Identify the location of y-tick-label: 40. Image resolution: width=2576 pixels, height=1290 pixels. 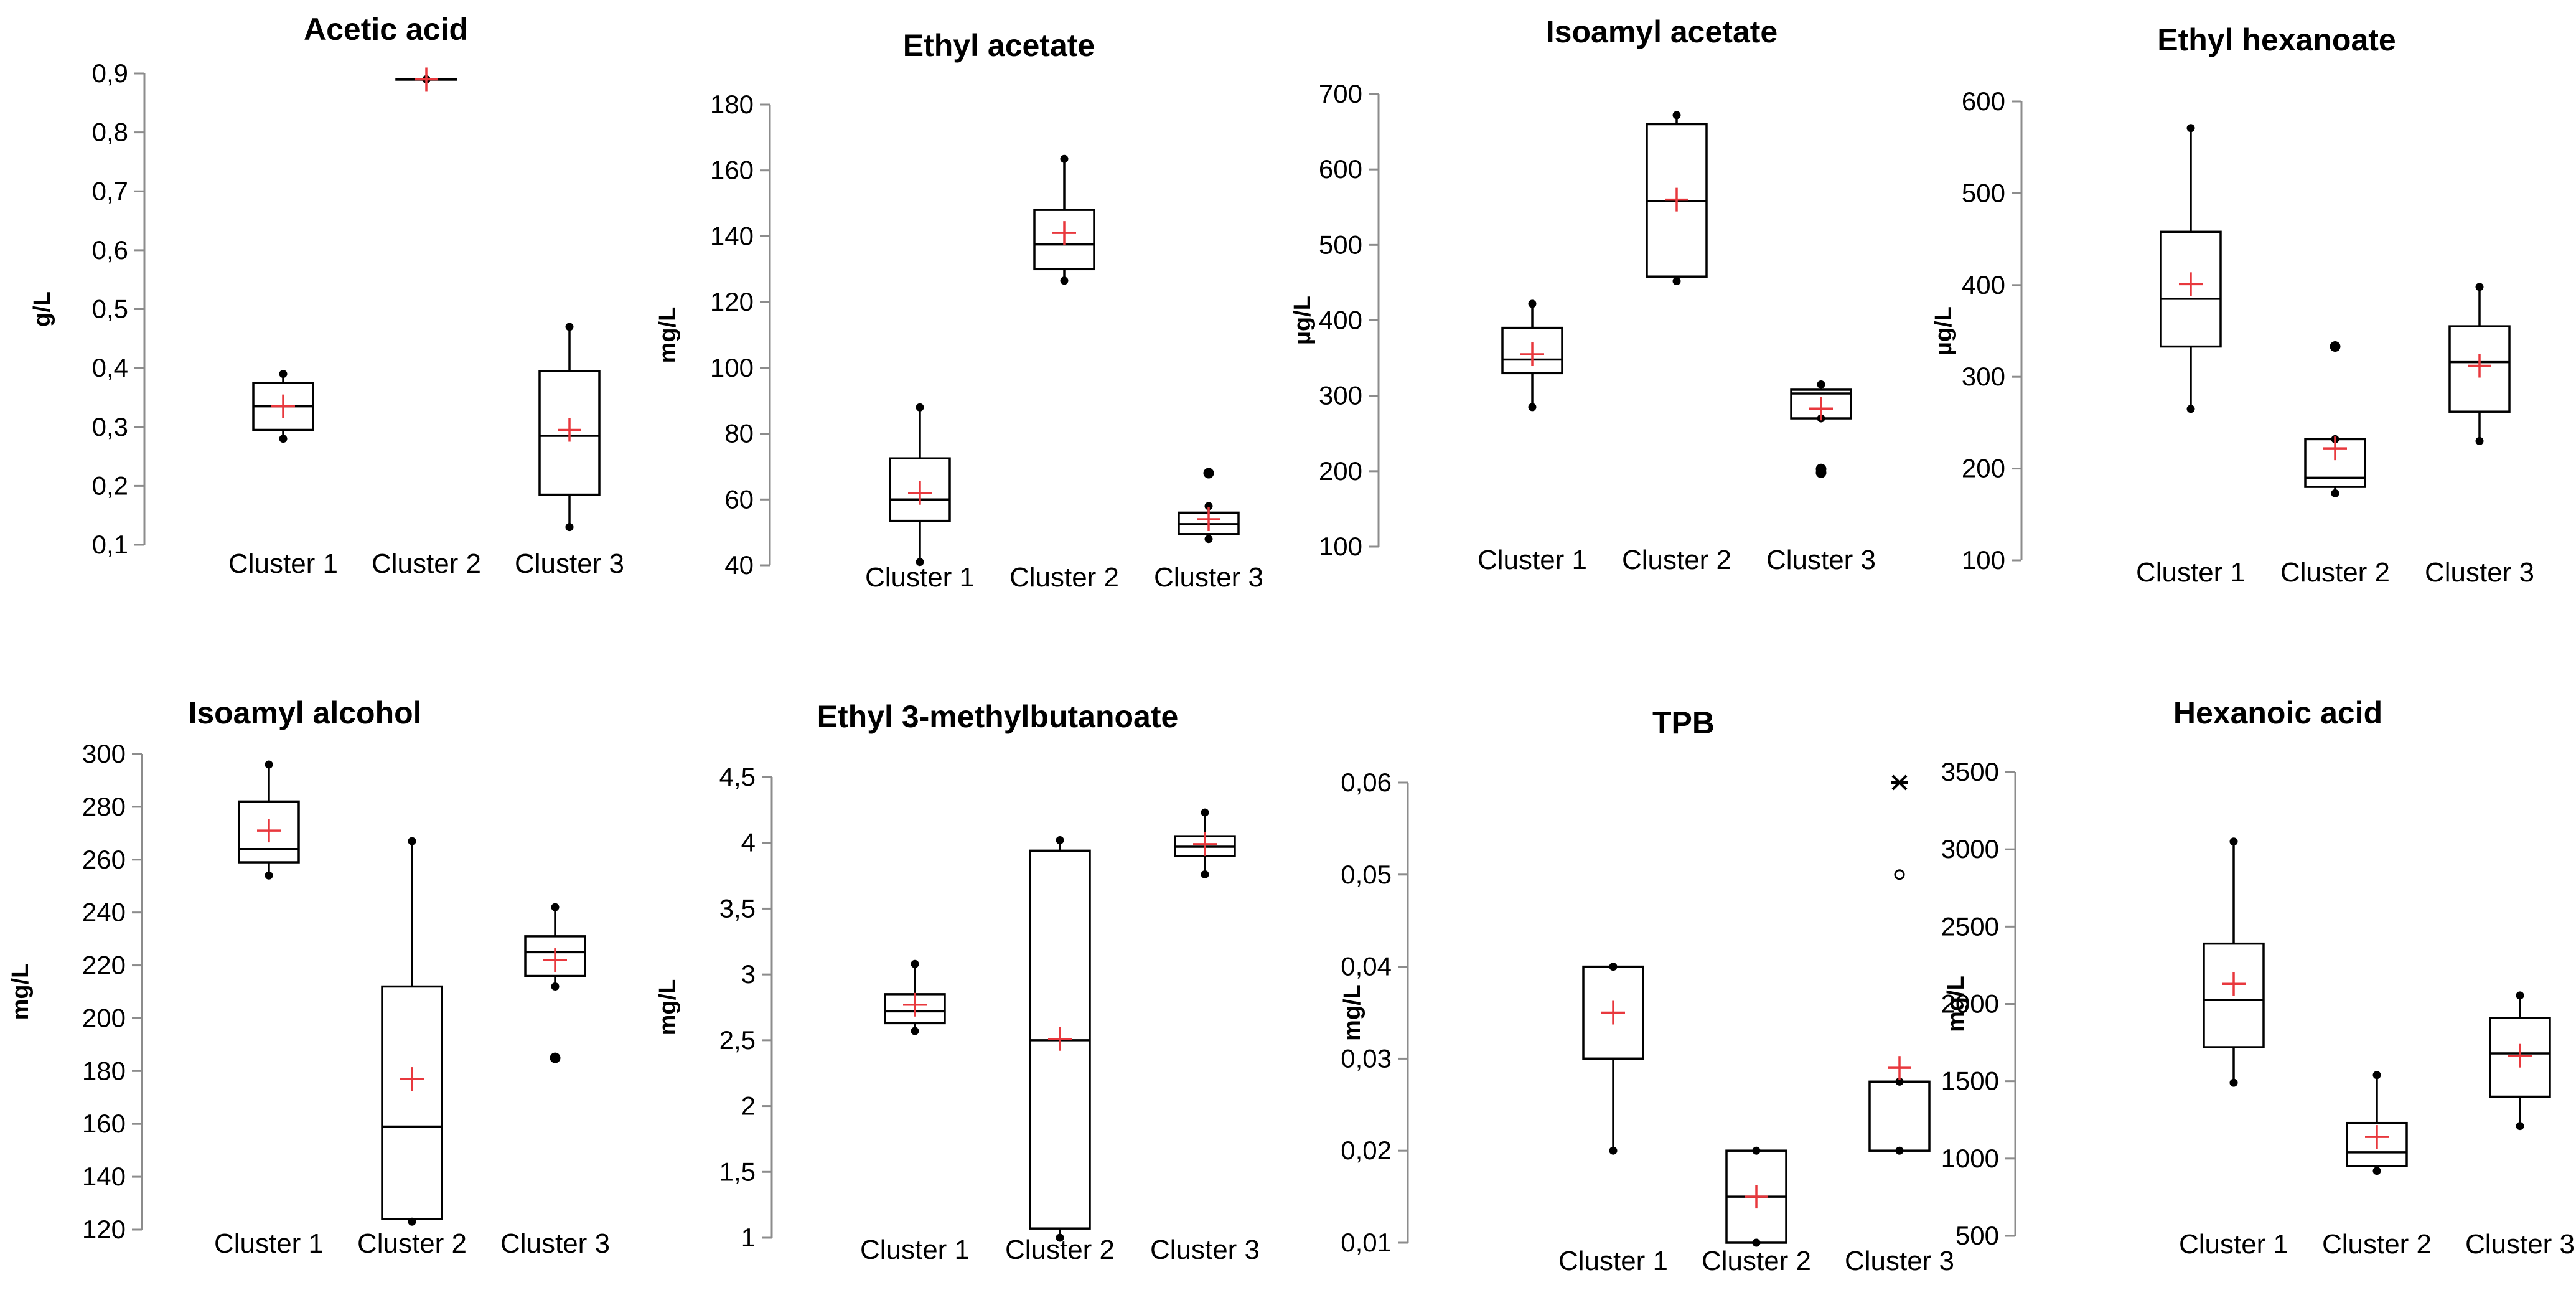
(739, 565).